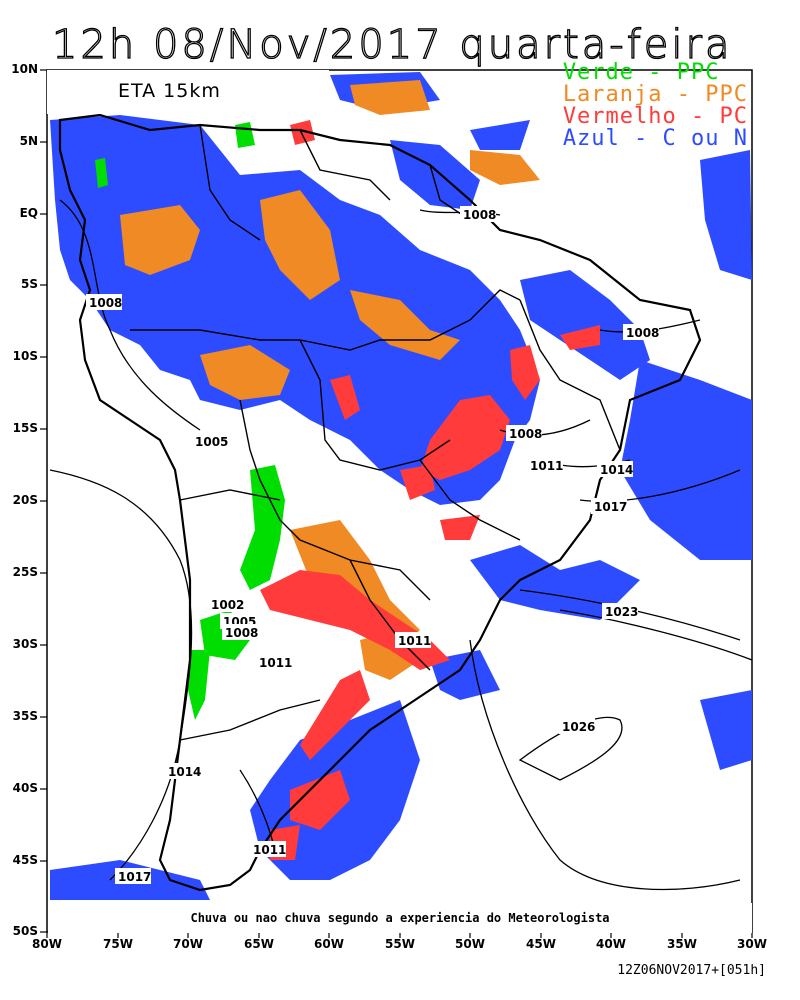 This screenshot has height=1000, width=800. What do you see at coordinates (25, 860) in the screenshot?
I see `lat-label: 45S` at bounding box center [25, 860].